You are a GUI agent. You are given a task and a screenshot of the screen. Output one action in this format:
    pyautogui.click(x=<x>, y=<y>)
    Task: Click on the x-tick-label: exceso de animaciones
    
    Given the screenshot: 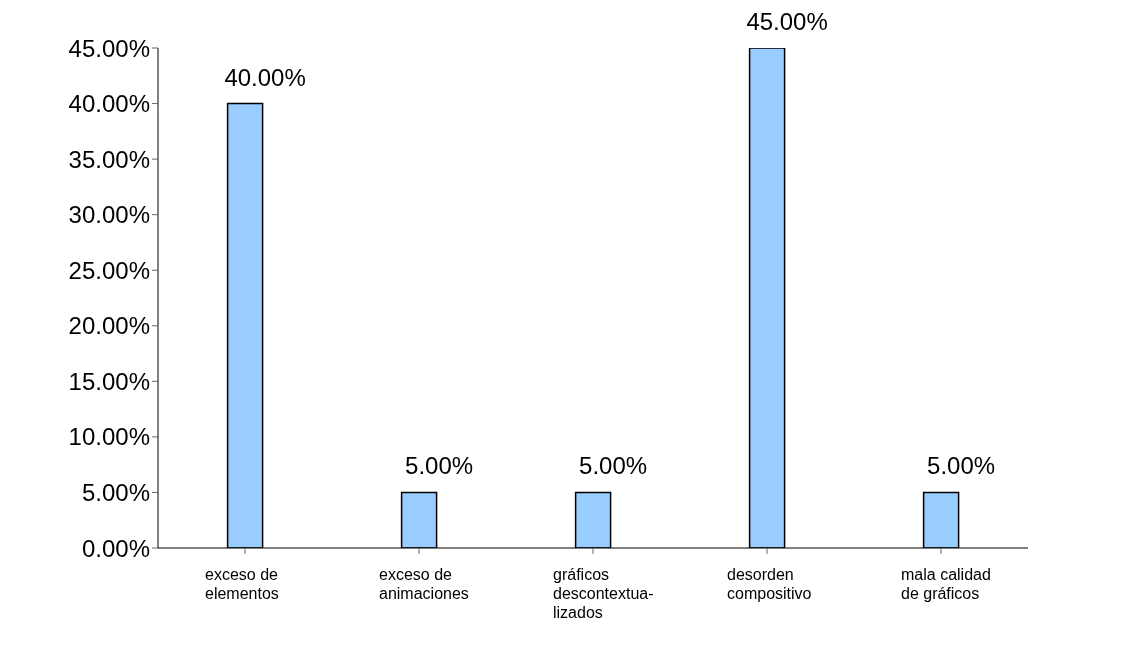 What is the action you would take?
    pyautogui.click(x=424, y=584)
    